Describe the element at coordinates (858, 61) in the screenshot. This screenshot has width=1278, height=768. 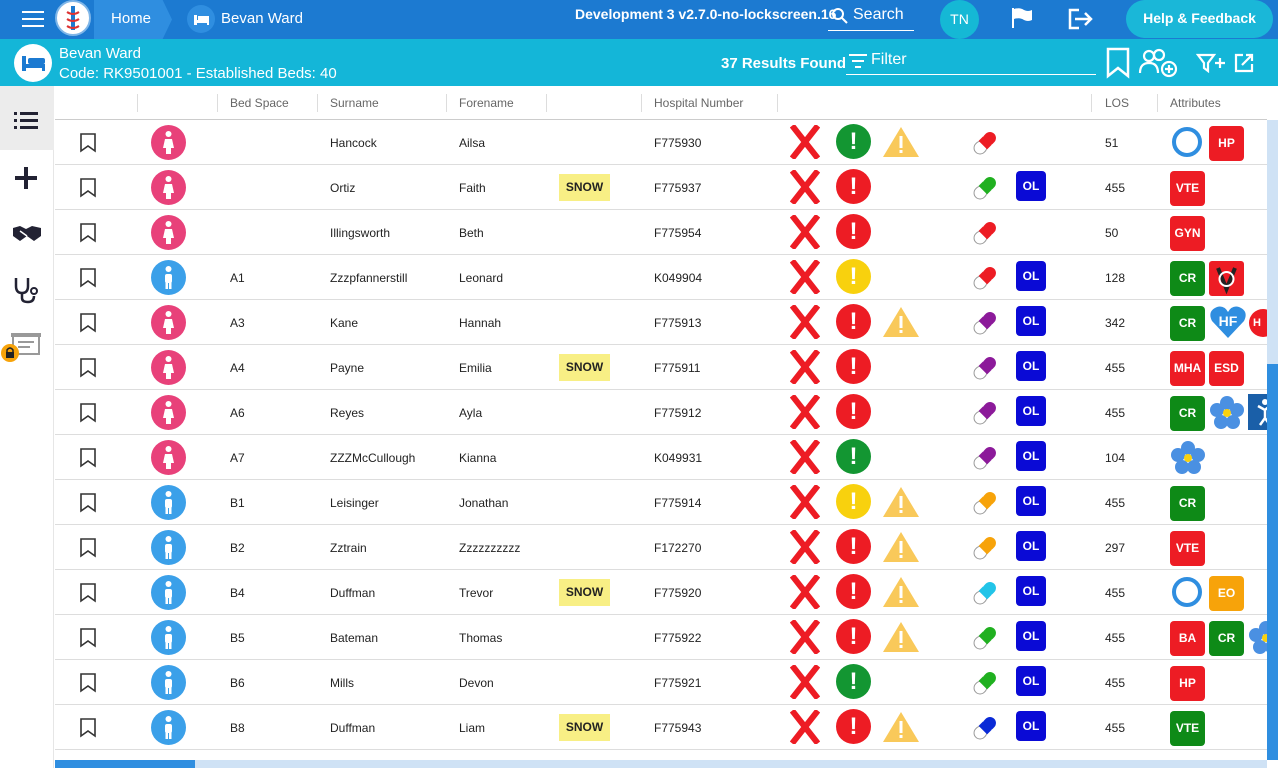
I see `filter-lines-icon` at that location.